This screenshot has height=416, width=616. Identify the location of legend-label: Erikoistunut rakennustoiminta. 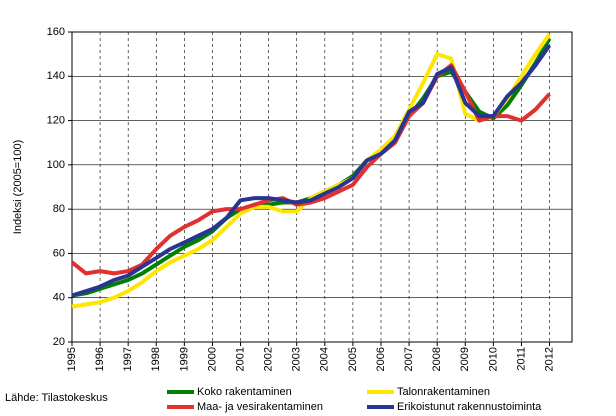
(469, 407).